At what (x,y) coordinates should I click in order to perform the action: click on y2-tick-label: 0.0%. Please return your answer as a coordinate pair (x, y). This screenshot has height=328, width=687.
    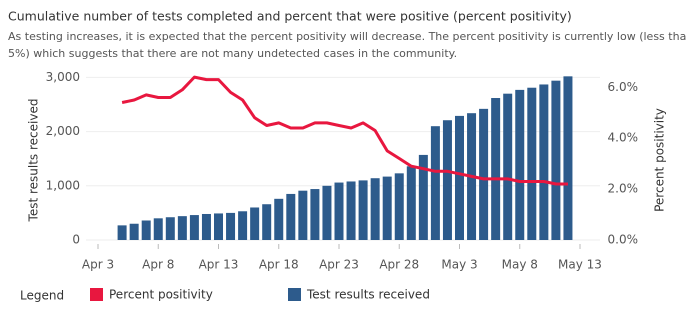
    Looking at the image, I should click on (623, 240).